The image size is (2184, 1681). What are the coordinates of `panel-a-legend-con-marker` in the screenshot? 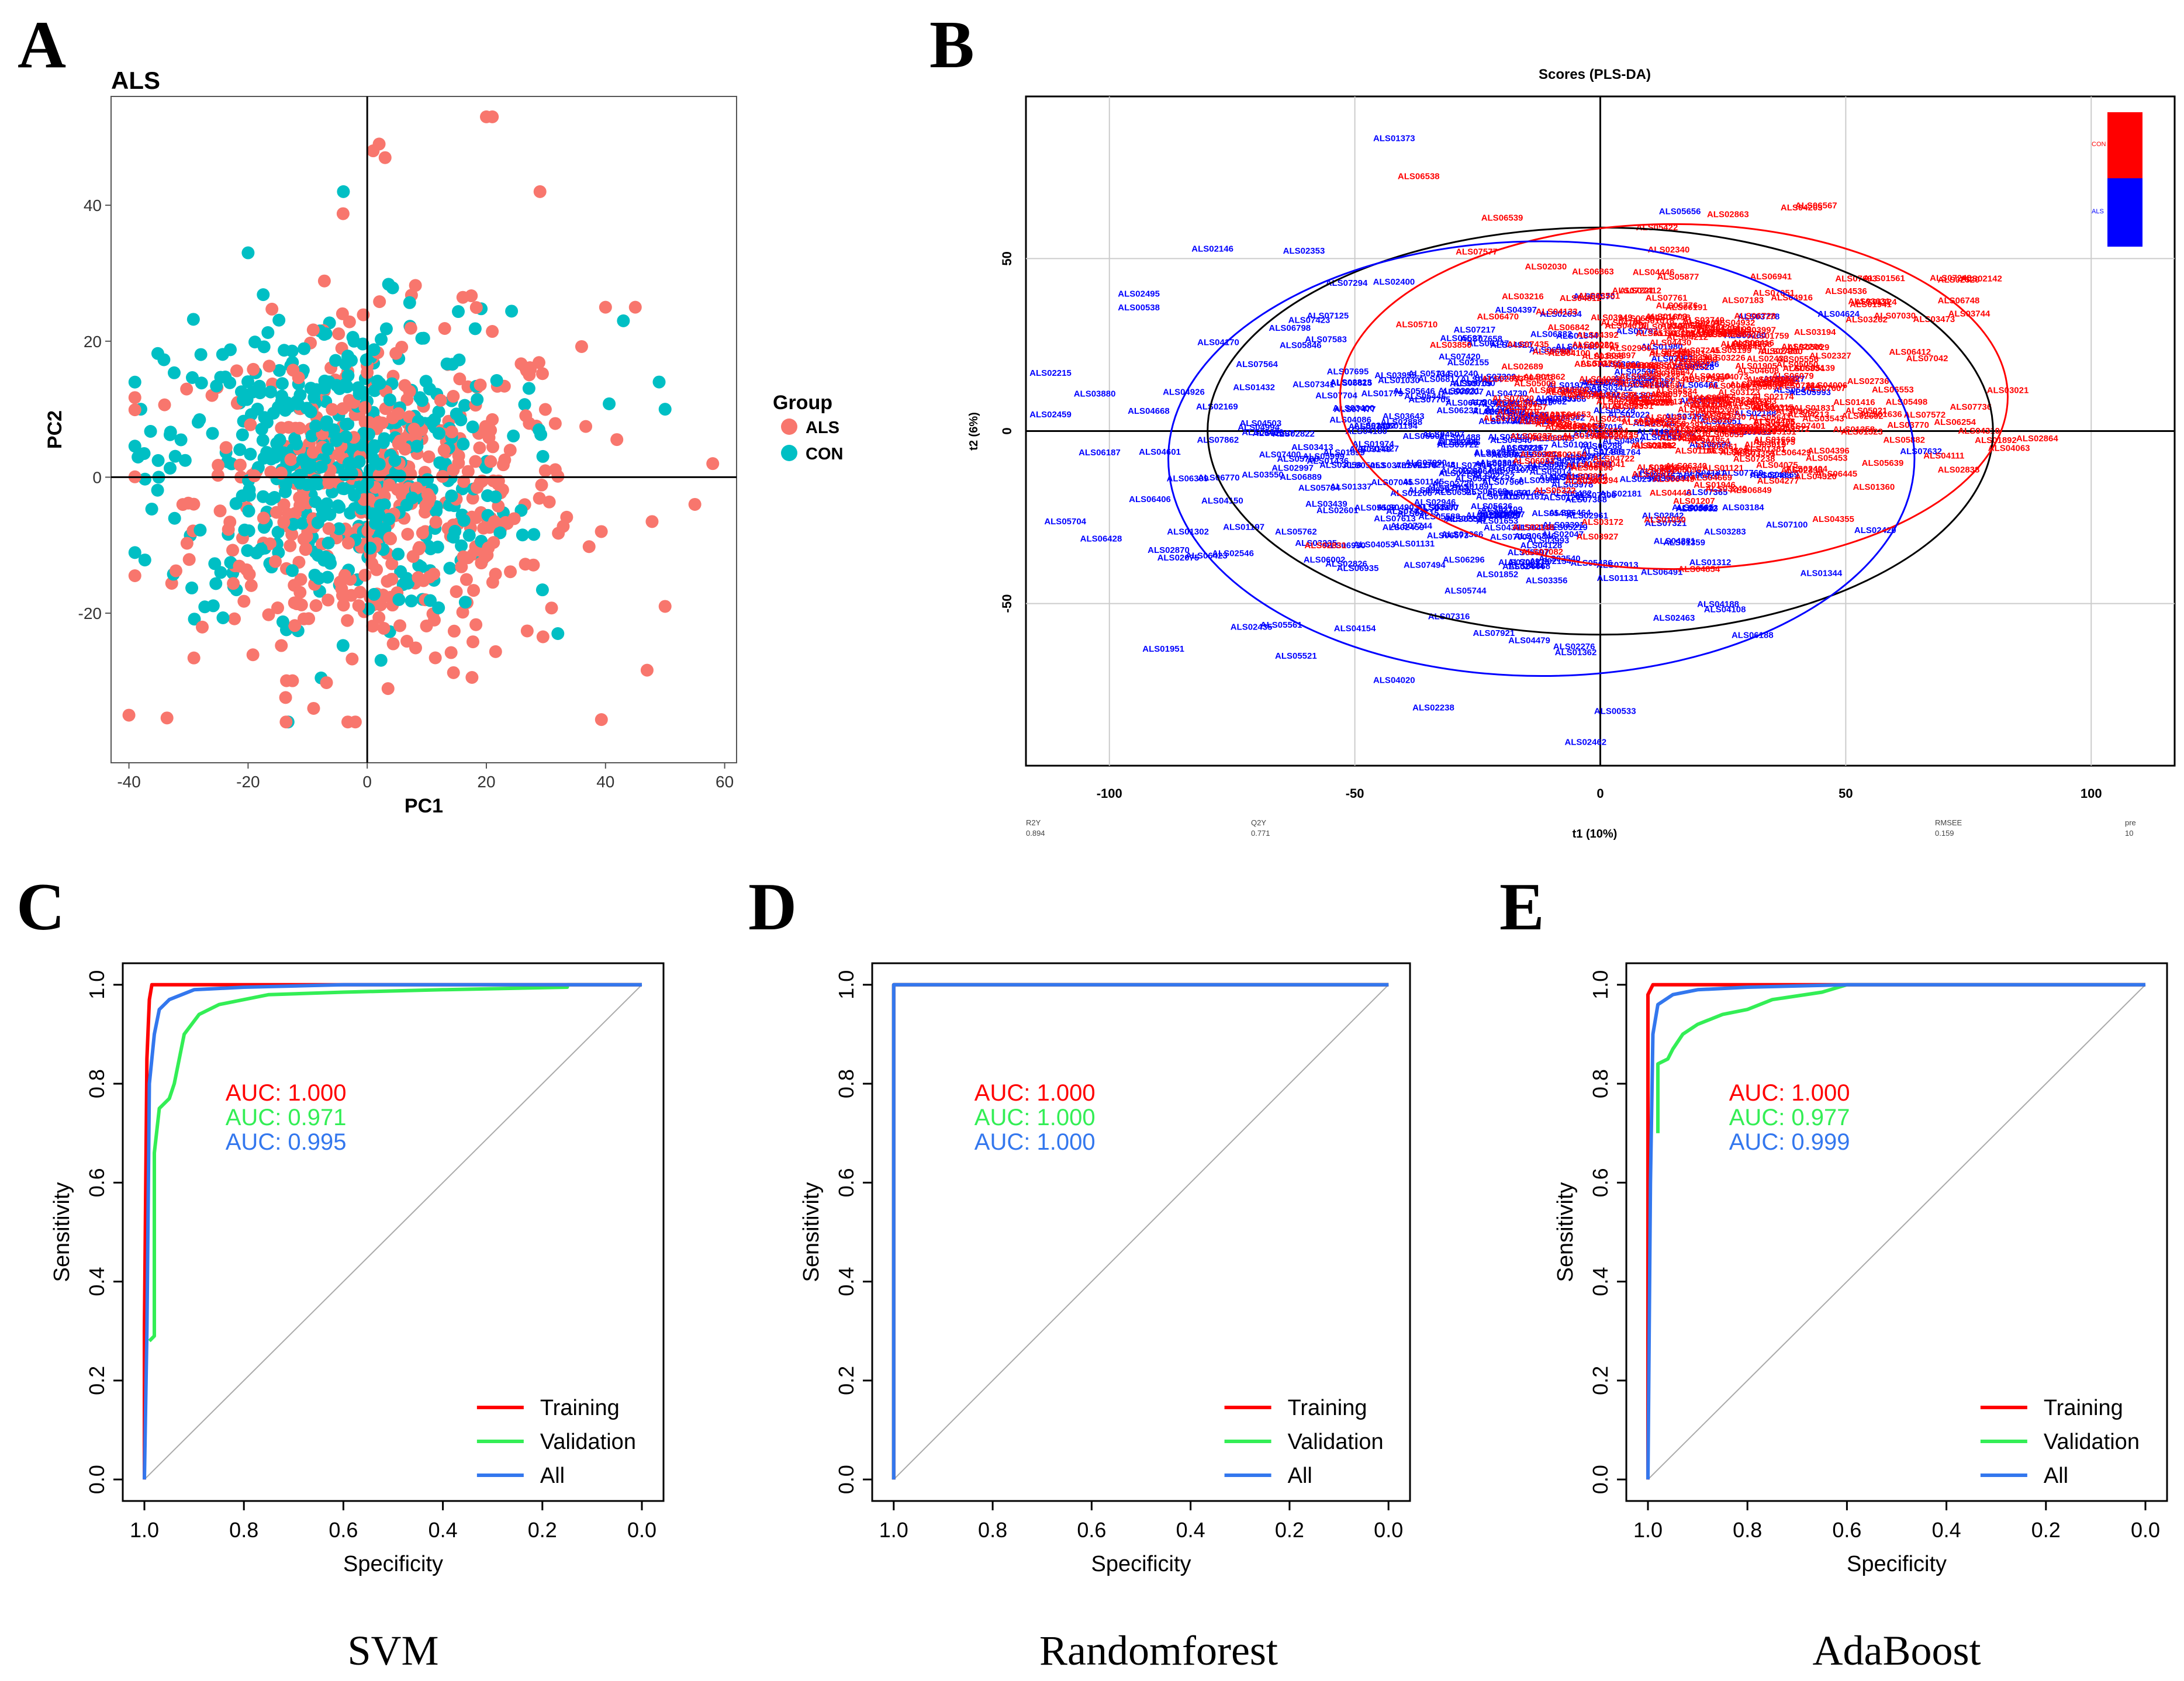 It's located at (789, 453).